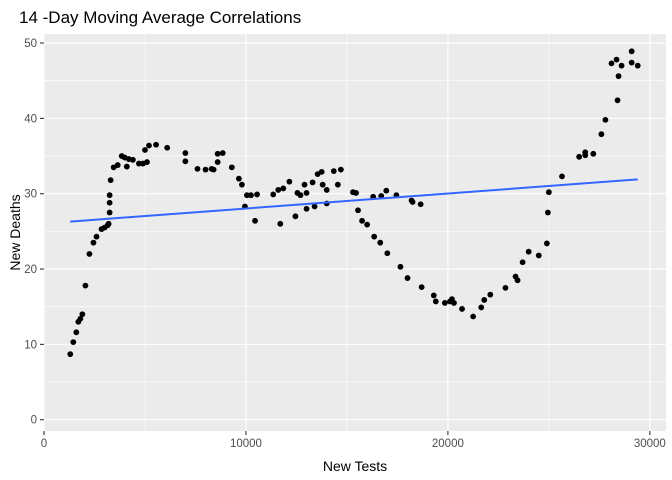 Image resolution: width=672 pixels, height=480 pixels. I want to click on y-tick-label: 50, so click(30, 44).